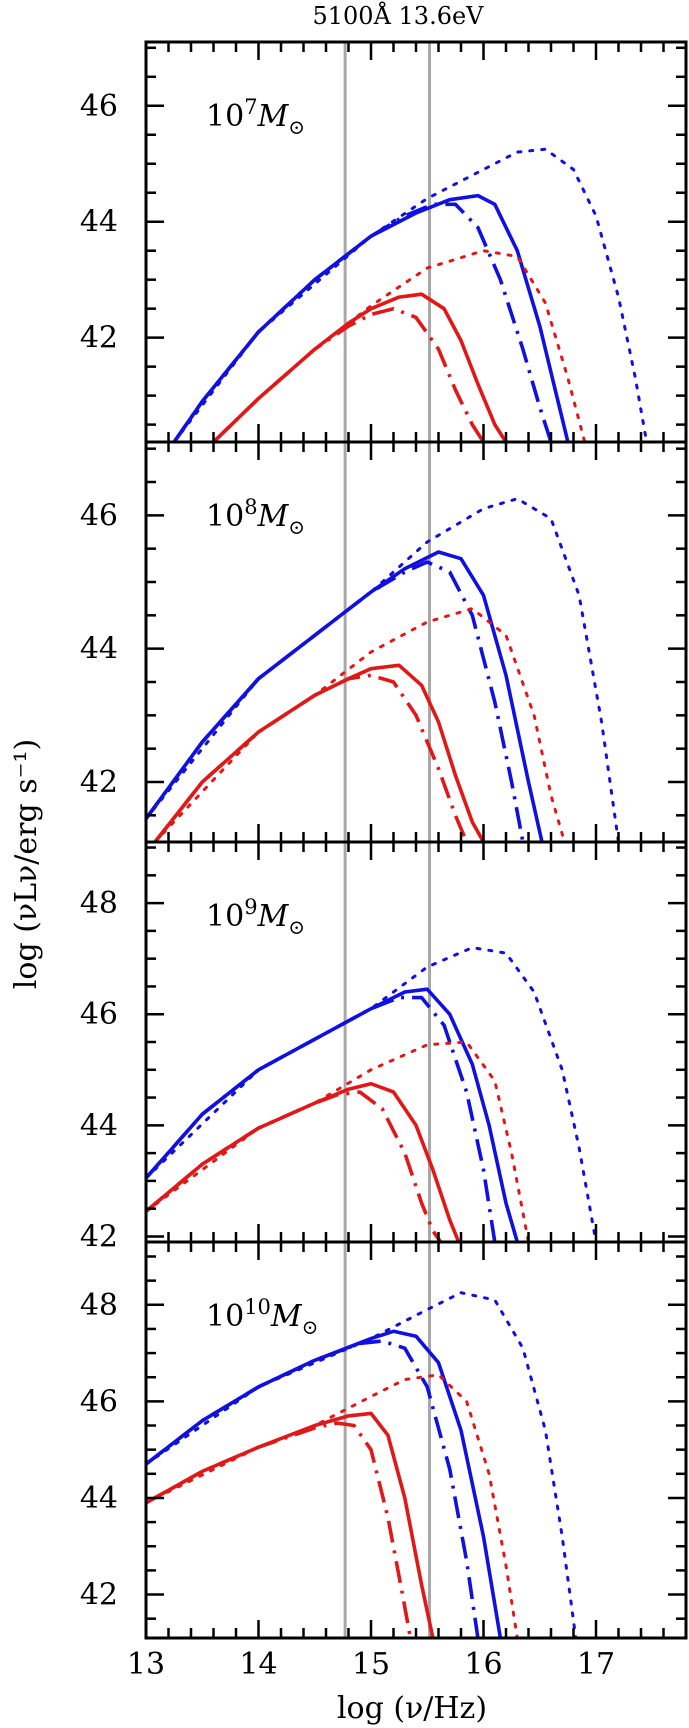  What do you see at coordinates (412, 1708) in the screenshot?
I see `x-axis-title: log (ν/Hz)` at bounding box center [412, 1708].